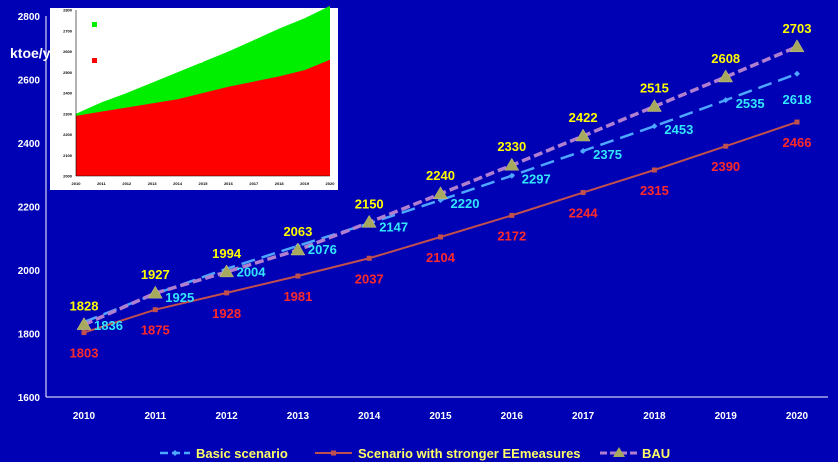  What do you see at coordinates (101, 183) in the screenshot?
I see `inset-x-tick-label: 2011` at bounding box center [101, 183].